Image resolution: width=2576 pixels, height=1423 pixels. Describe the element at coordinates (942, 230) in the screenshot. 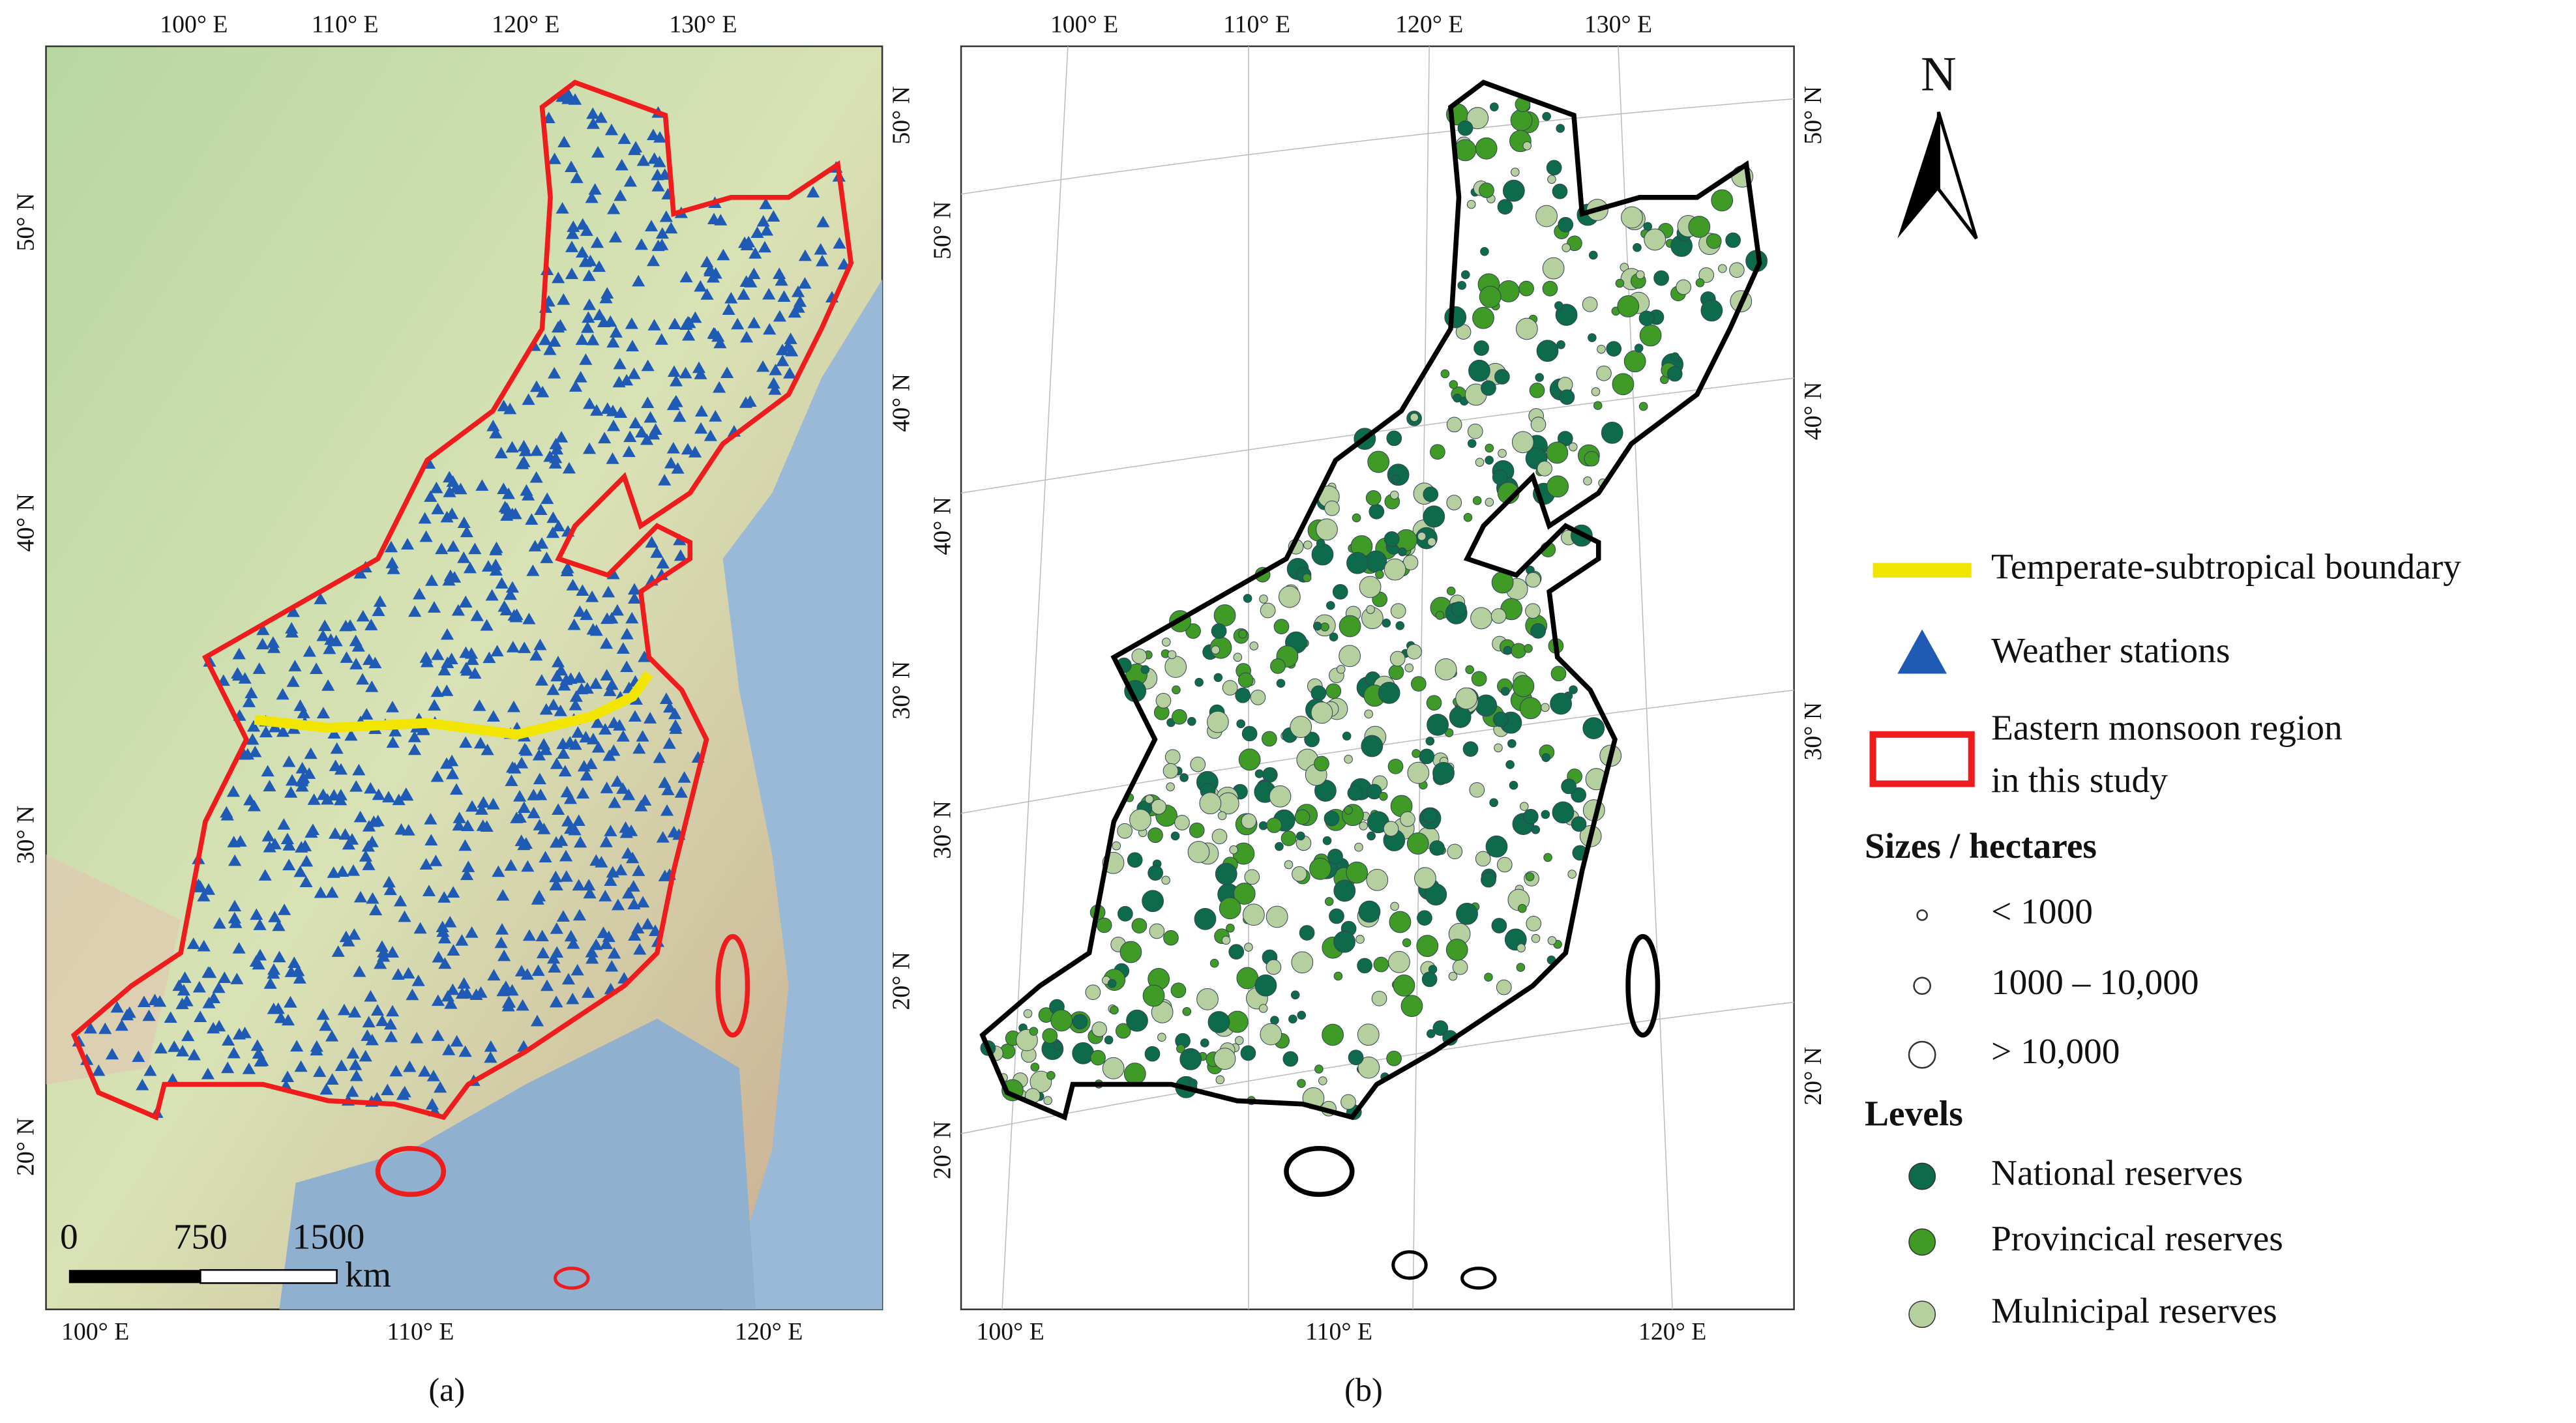

I see `left-label: 50° N` at that location.